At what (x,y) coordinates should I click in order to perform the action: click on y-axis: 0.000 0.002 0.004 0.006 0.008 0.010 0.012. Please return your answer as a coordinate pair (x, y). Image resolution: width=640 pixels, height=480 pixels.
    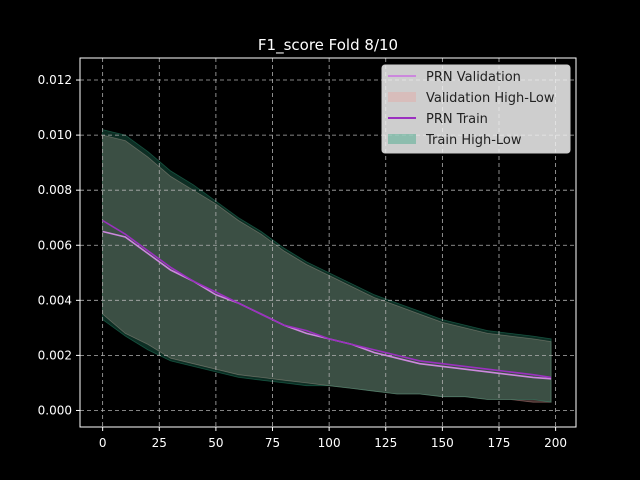
    Looking at the image, I should click on (59, 245).